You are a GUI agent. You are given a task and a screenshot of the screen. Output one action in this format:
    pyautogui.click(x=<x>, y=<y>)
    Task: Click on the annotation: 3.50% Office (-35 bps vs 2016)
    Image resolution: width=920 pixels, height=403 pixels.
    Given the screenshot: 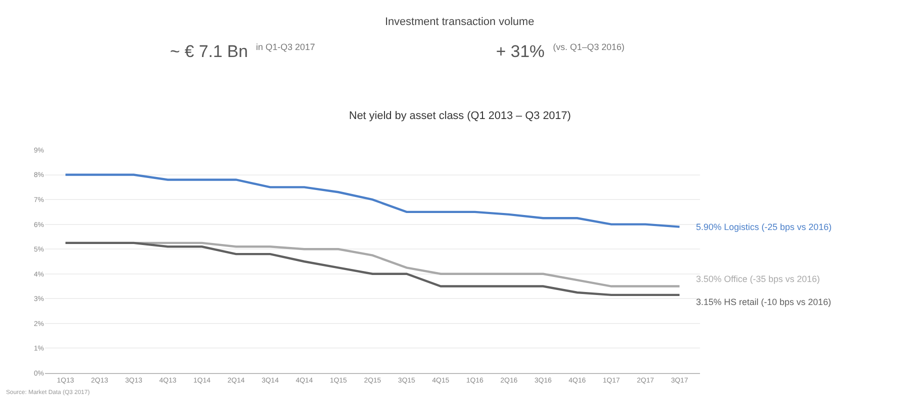 What is the action you would take?
    pyautogui.click(x=758, y=279)
    